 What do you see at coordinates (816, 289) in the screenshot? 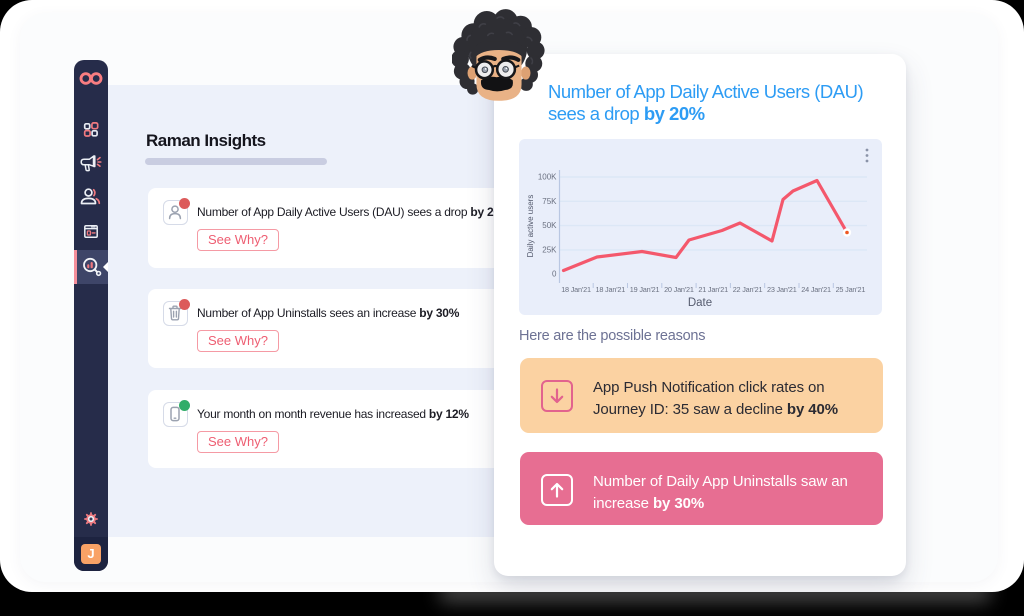
I see `svg-text: 24 Jan'21` at bounding box center [816, 289].